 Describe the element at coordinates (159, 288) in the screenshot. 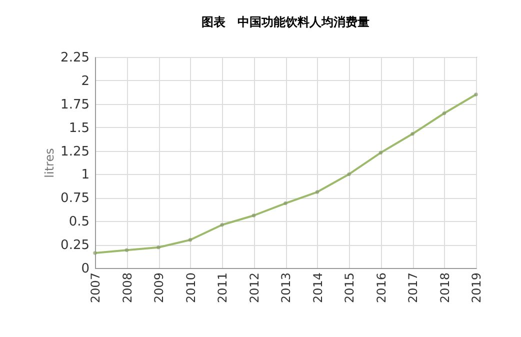

I see `x-tick-label: 2009` at that location.